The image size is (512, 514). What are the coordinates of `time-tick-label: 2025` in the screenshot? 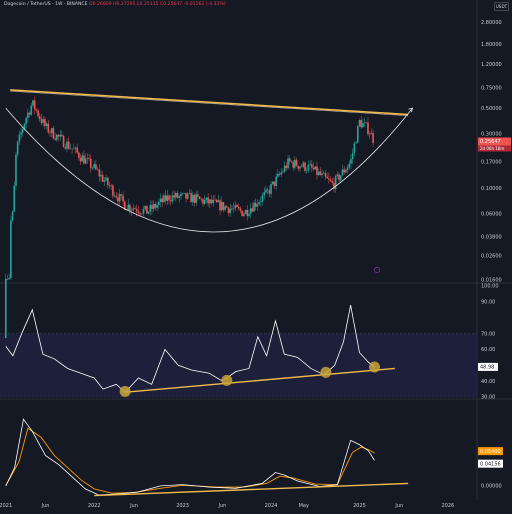 It's located at (359, 506).